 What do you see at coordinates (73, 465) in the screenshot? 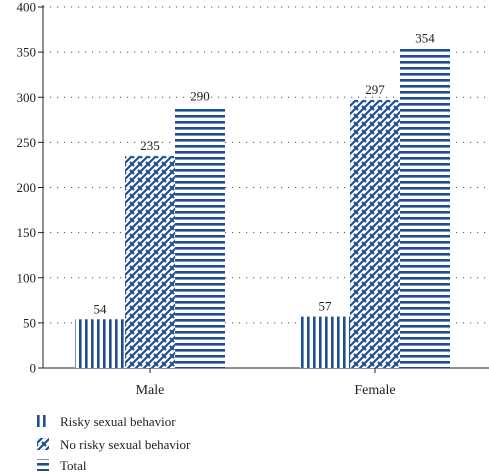
I see `legend-label-2: Total` at bounding box center [73, 465].